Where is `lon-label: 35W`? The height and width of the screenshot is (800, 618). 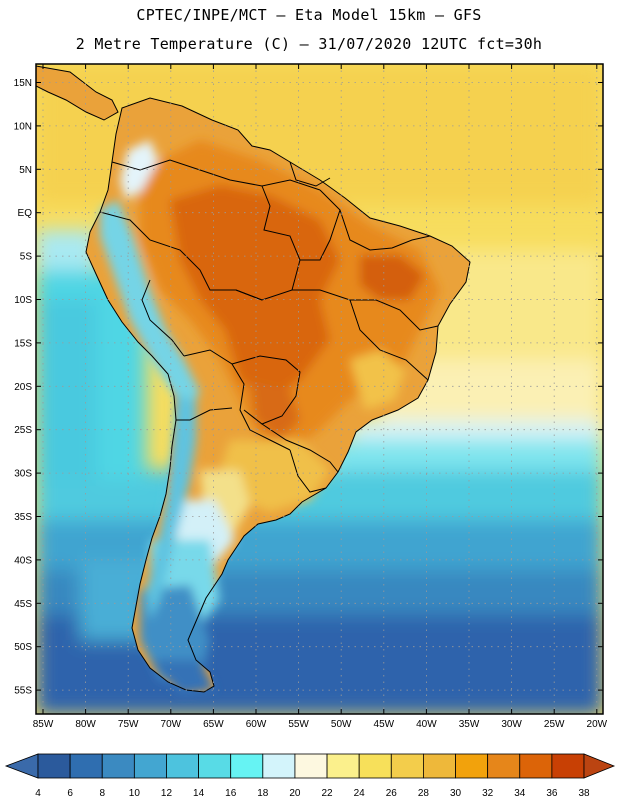
lon-label: 35W is located at coordinates (469, 724).